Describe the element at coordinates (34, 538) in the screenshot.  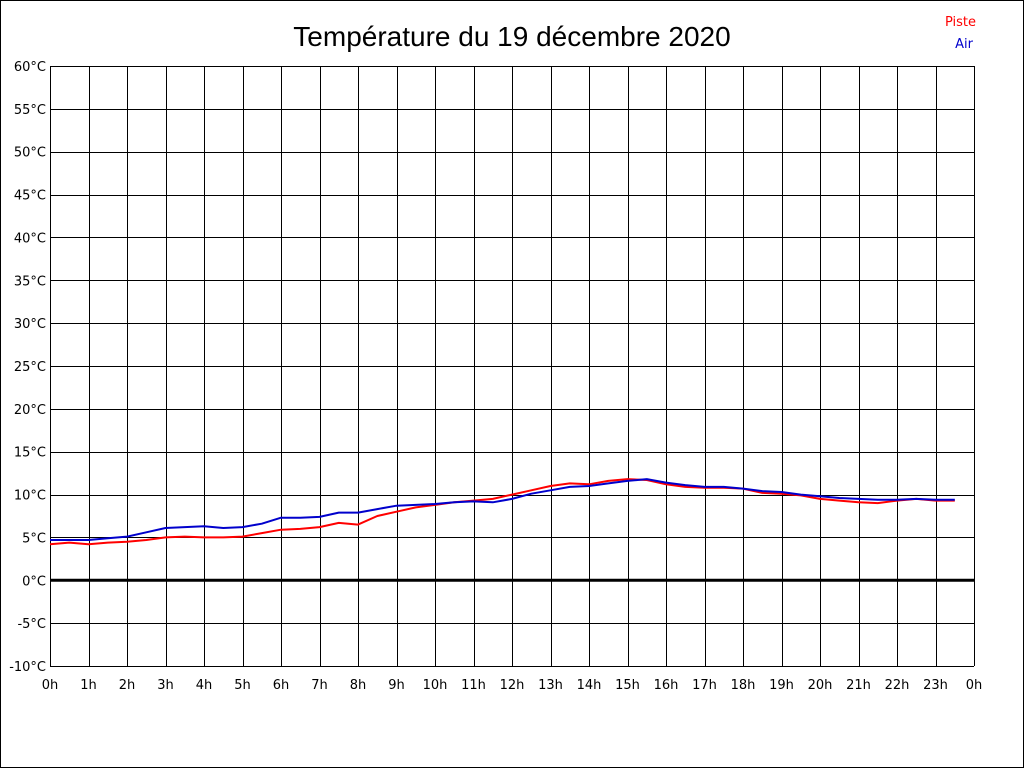
I see `y-tick-label: 5°C` at that location.